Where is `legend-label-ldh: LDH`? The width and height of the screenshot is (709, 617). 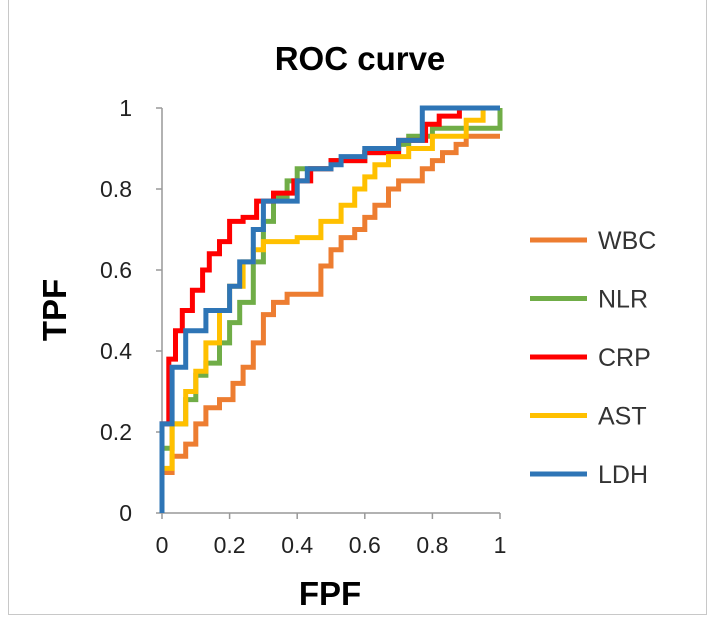 legend-label-ldh: LDH is located at coordinates (623, 475).